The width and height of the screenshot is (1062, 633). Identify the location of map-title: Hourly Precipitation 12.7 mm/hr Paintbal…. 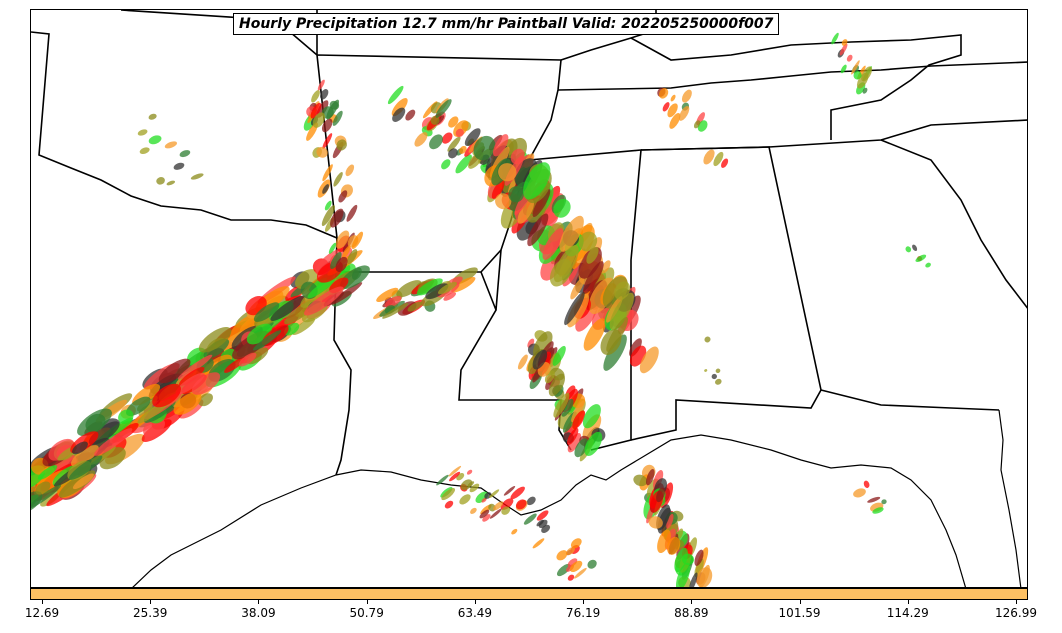
(506, 24).